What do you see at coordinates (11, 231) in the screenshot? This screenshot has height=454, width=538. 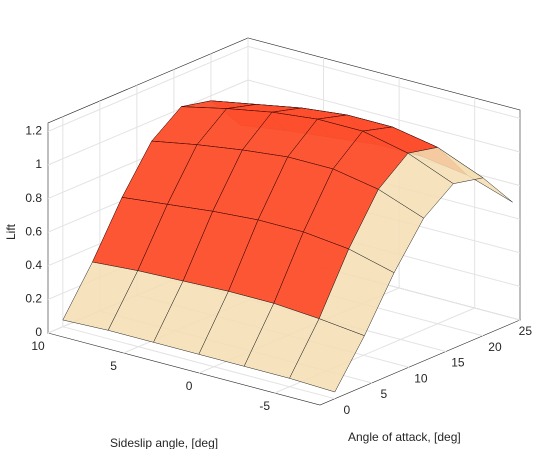 I see `z-axis-label: Lift` at bounding box center [11, 231].